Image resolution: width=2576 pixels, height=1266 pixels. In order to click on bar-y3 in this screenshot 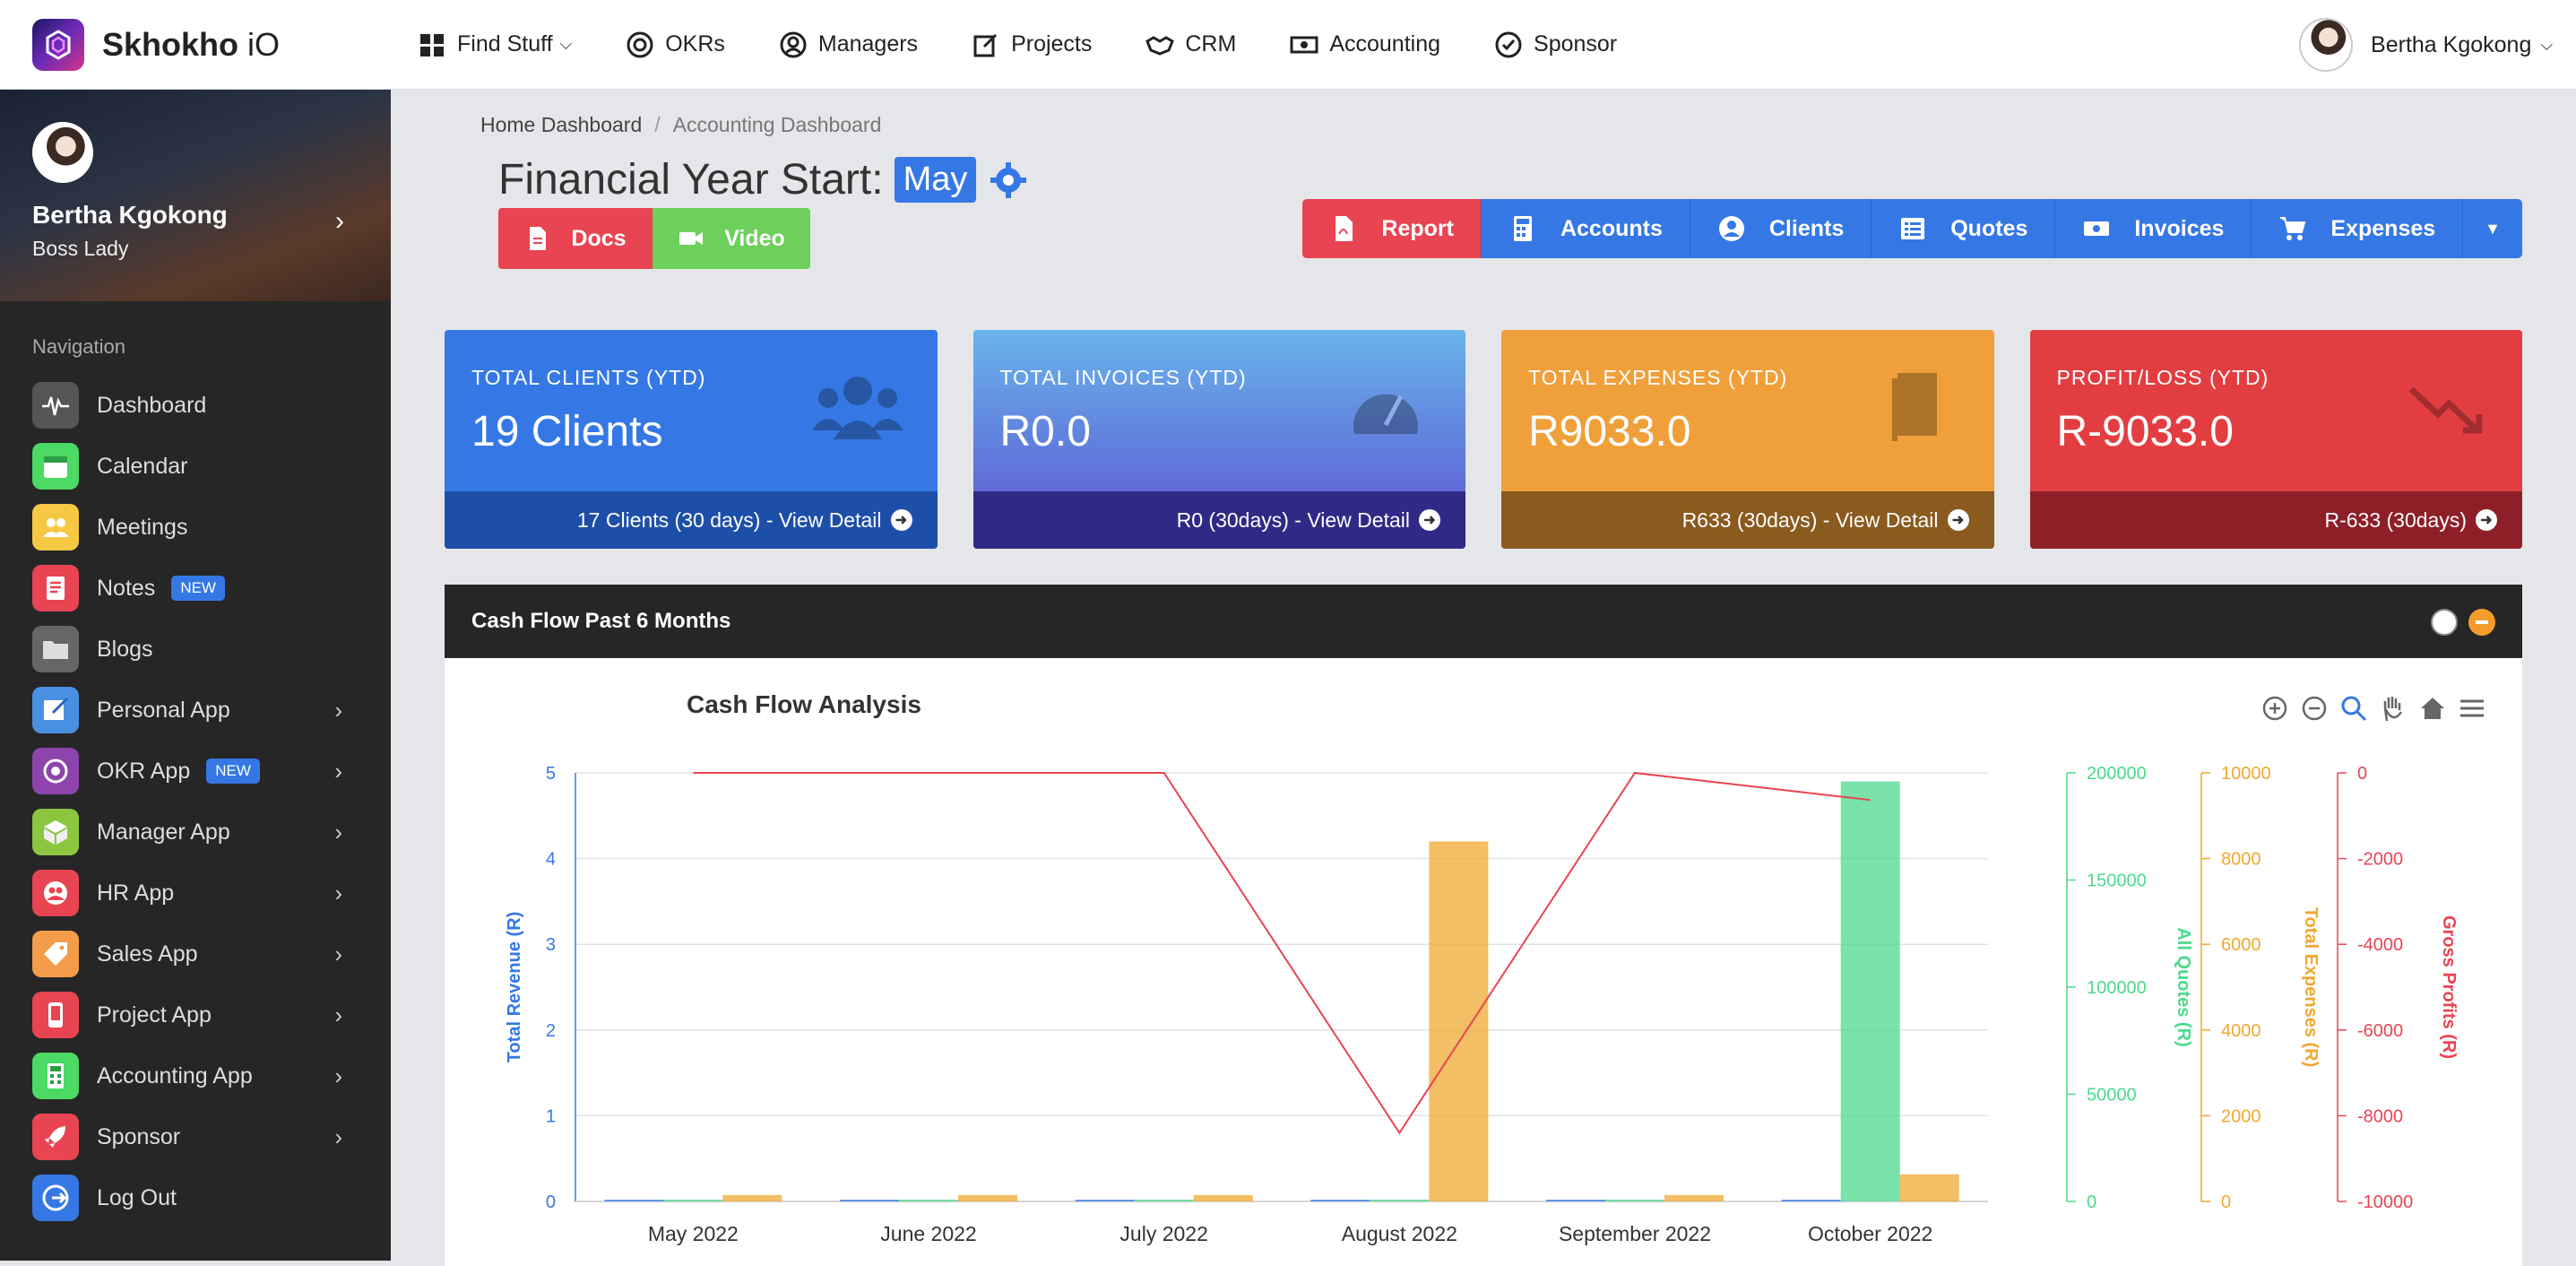, I will do `click(1694, 1197)`.